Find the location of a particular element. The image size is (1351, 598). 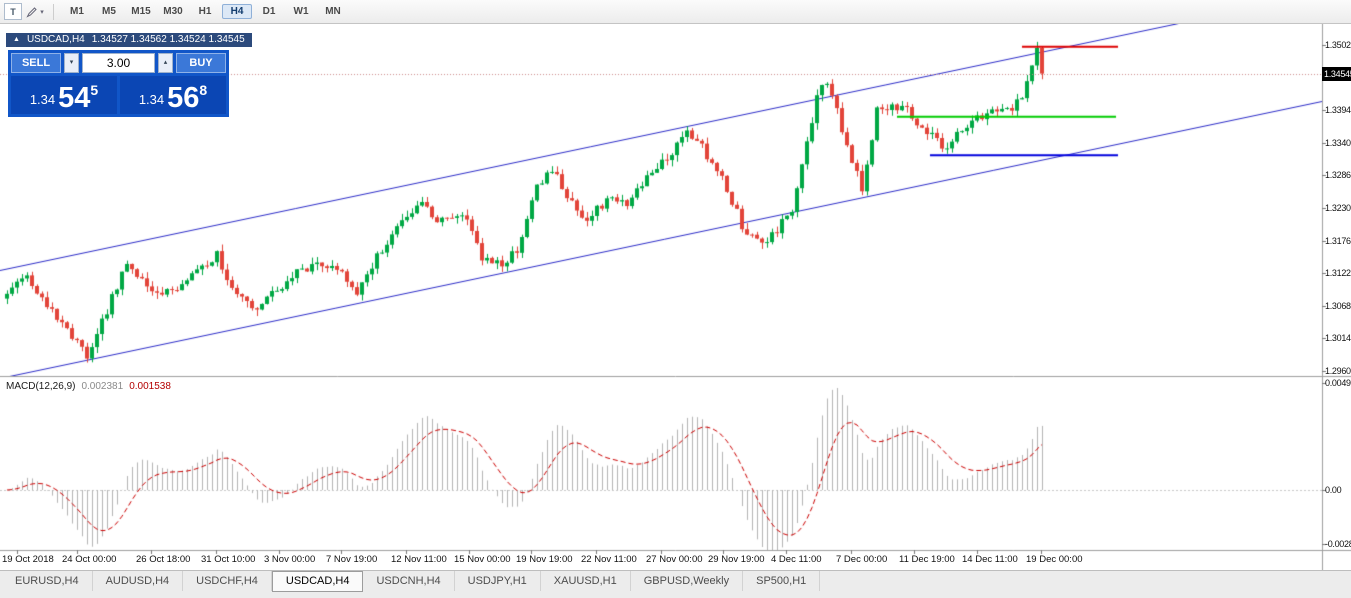

sell-price-point: 5 is located at coordinates (94, 90).